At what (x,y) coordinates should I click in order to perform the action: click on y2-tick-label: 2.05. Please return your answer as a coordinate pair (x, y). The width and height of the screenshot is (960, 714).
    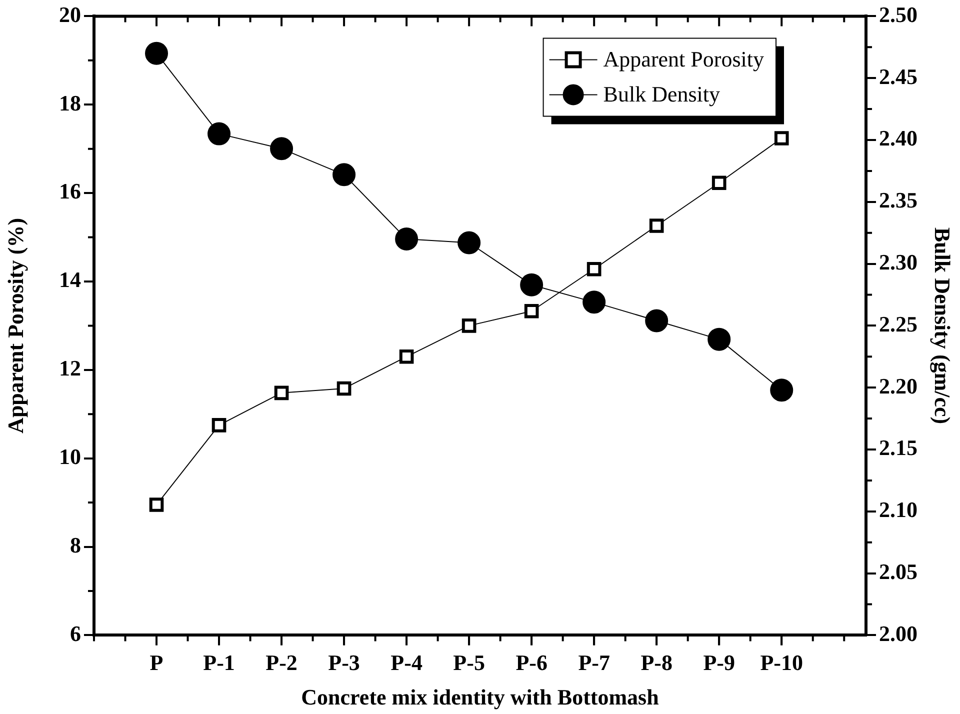
    Looking at the image, I should click on (898, 571).